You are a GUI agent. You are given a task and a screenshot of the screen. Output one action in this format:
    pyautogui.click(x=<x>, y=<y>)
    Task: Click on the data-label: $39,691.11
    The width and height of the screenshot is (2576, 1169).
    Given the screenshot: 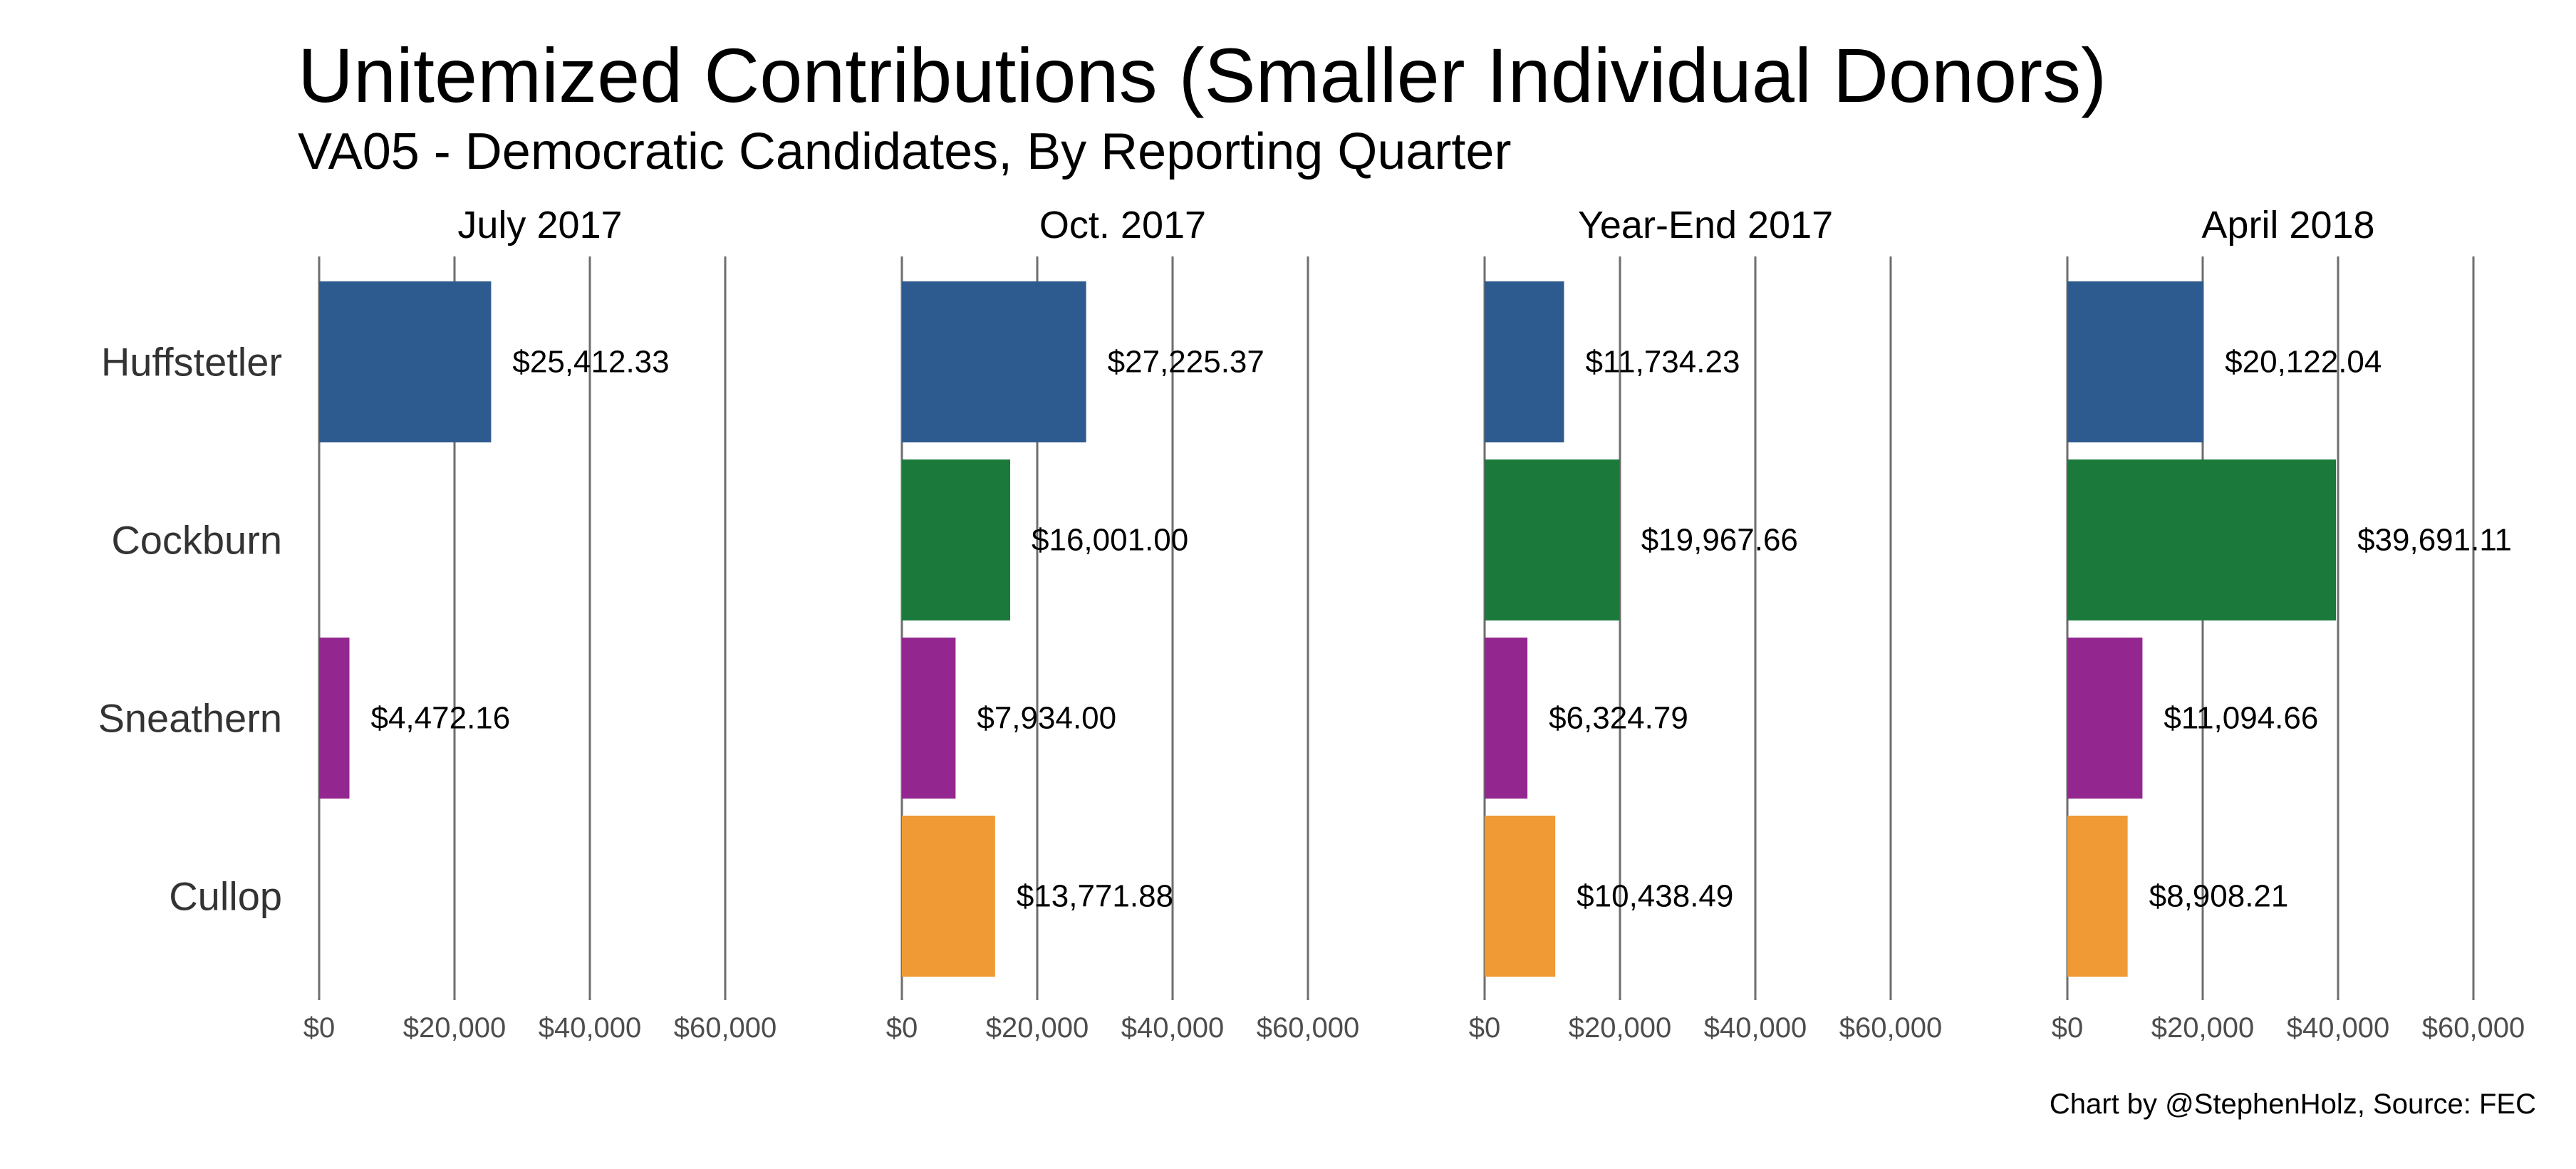 What is the action you would take?
    pyautogui.click(x=2434, y=540)
    